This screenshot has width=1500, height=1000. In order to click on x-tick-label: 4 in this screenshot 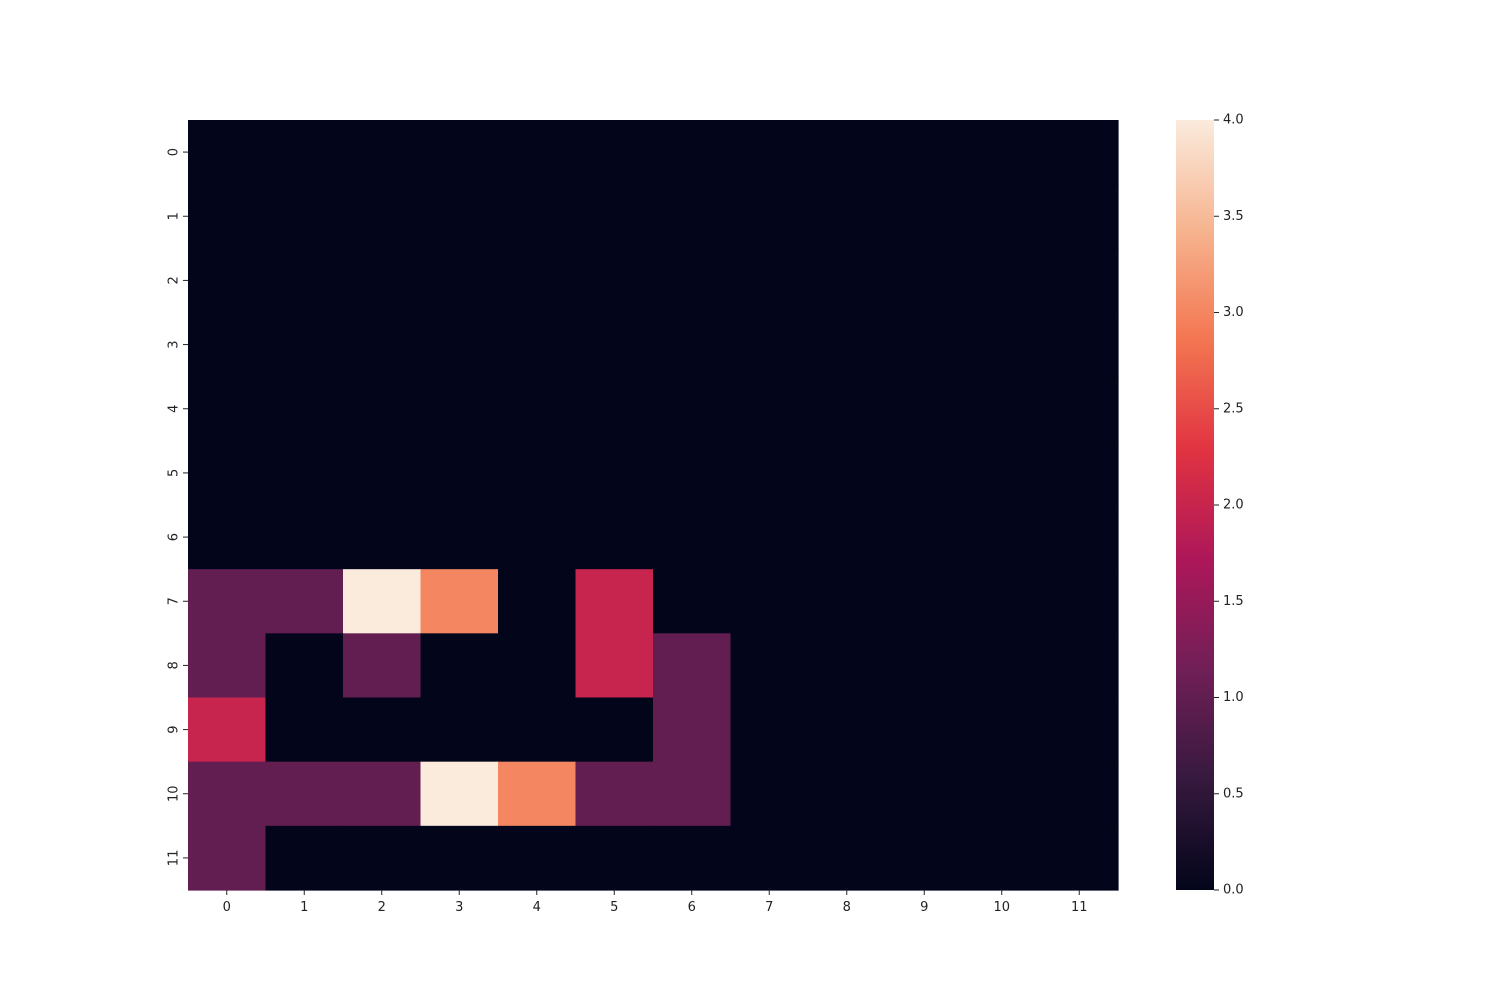, I will do `click(537, 907)`.